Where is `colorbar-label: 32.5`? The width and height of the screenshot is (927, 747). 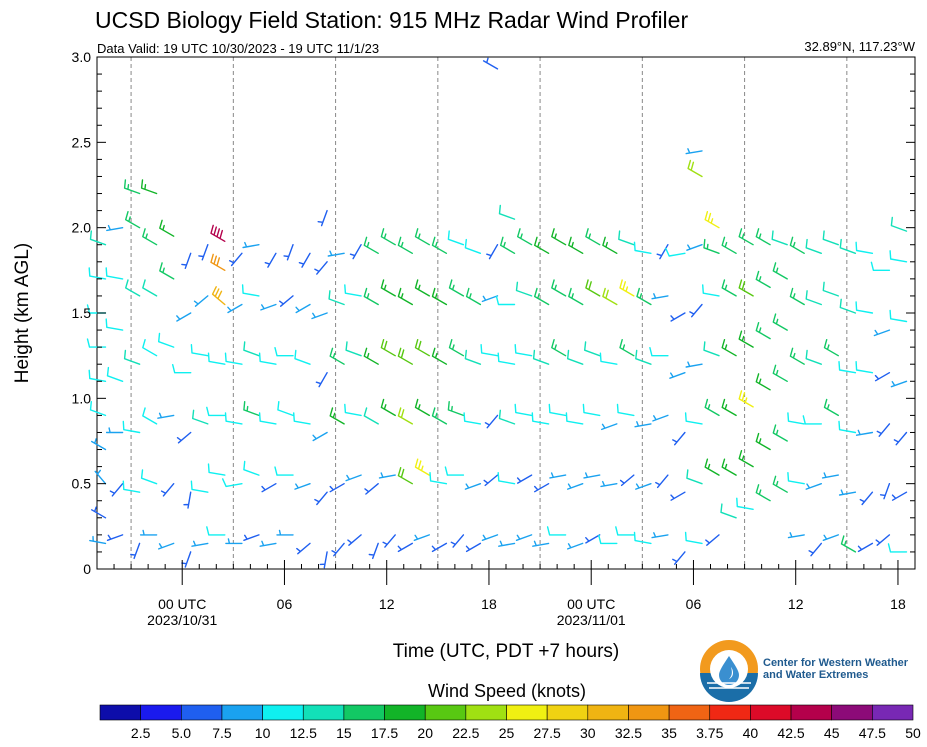
colorbar-label: 32.5 is located at coordinates (628, 733).